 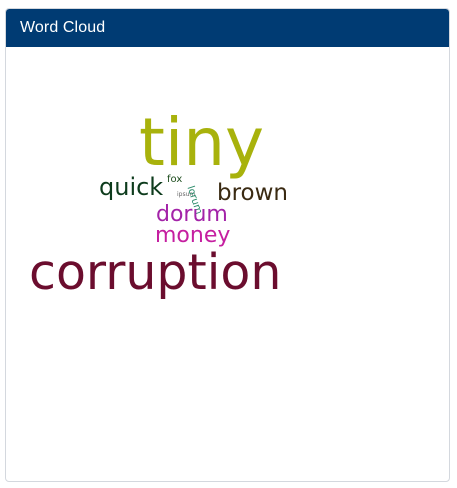 I want to click on word-tiny: tiny, so click(x=202, y=142).